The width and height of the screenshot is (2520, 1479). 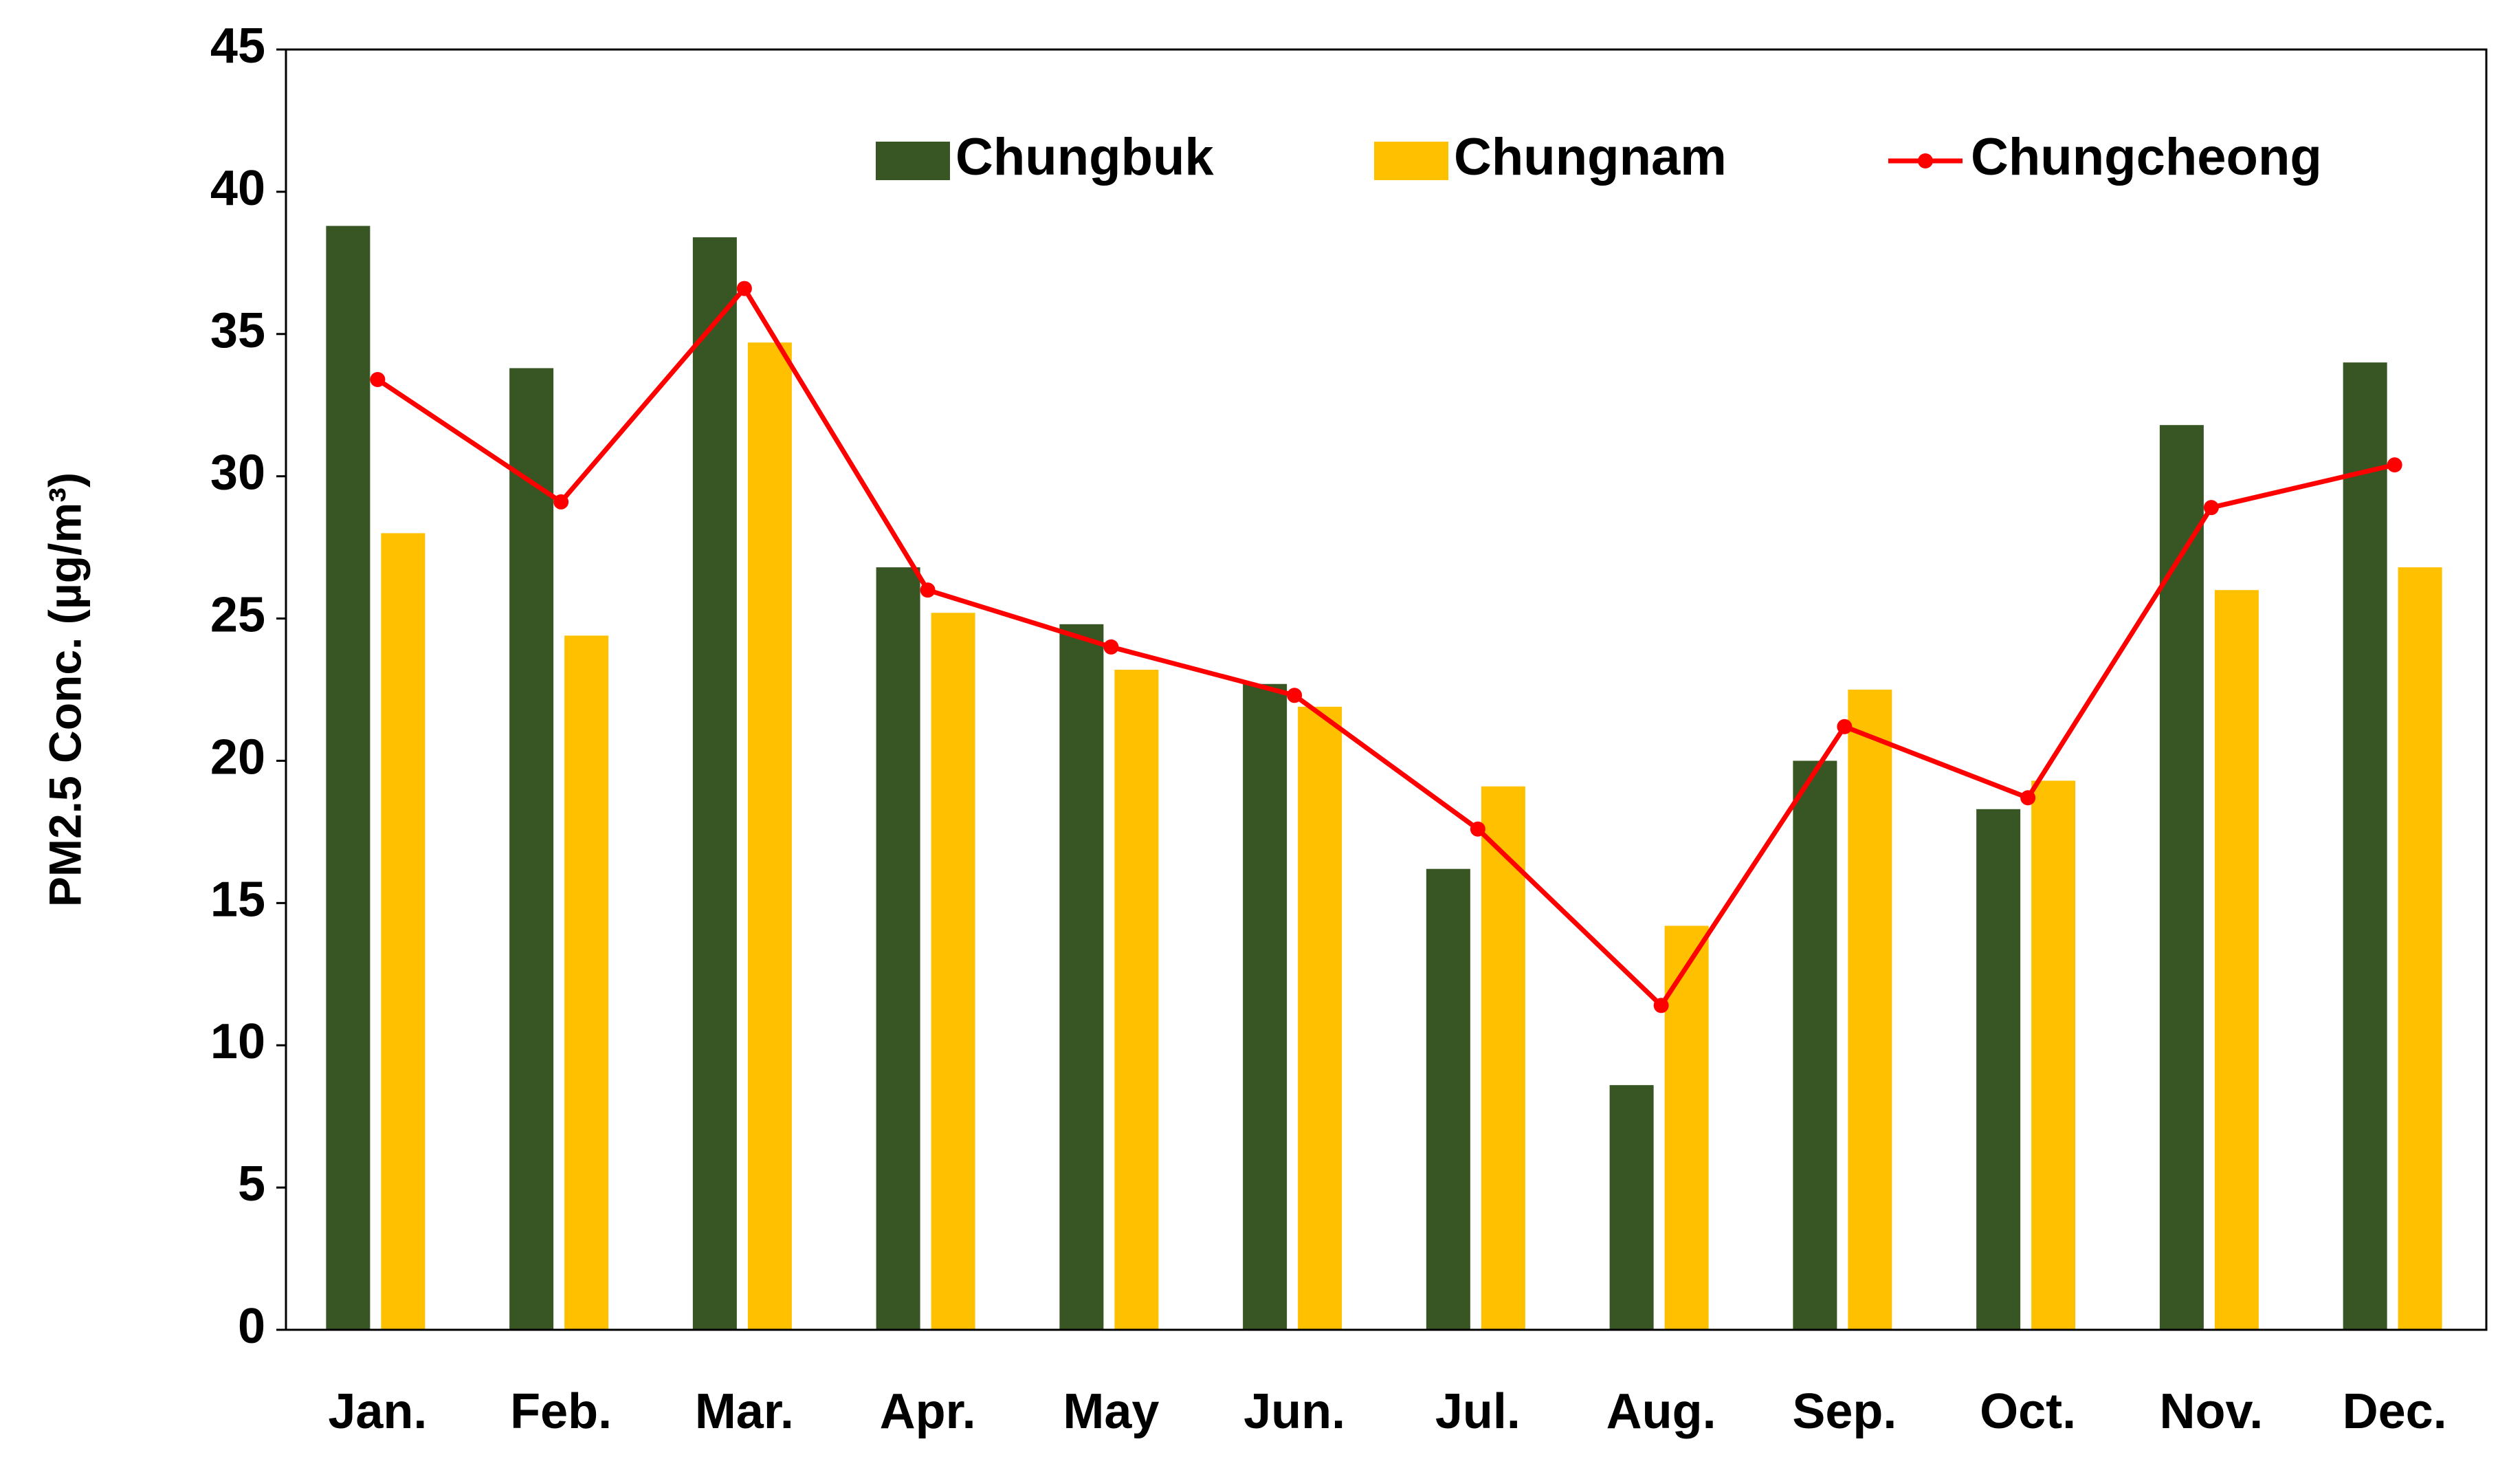 What do you see at coordinates (561, 1411) in the screenshot?
I see `x-tick-label: Feb.` at bounding box center [561, 1411].